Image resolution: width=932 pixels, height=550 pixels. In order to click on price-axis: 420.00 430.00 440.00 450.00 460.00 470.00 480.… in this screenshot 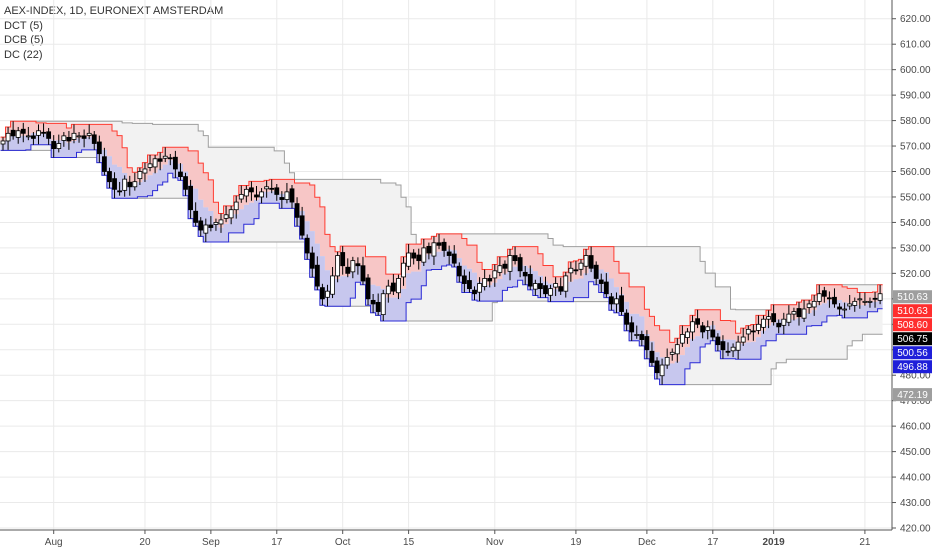, I will do `click(911, 267)`.